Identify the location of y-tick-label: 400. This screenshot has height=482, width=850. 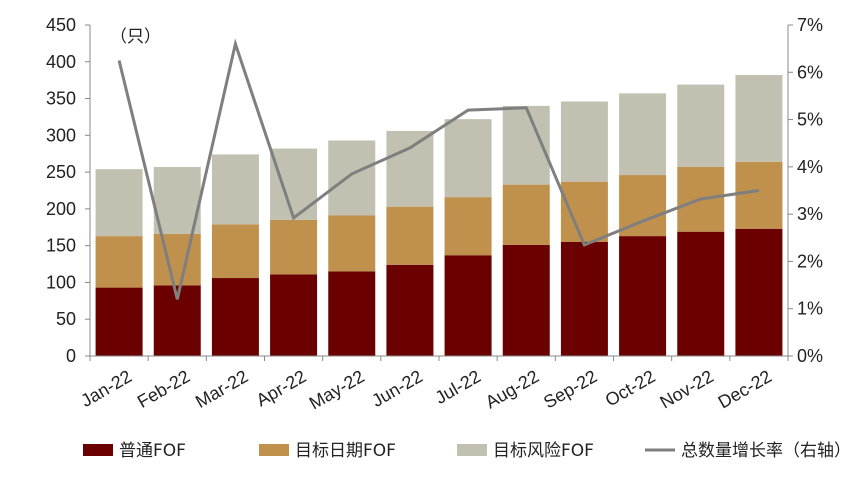
(61, 62).